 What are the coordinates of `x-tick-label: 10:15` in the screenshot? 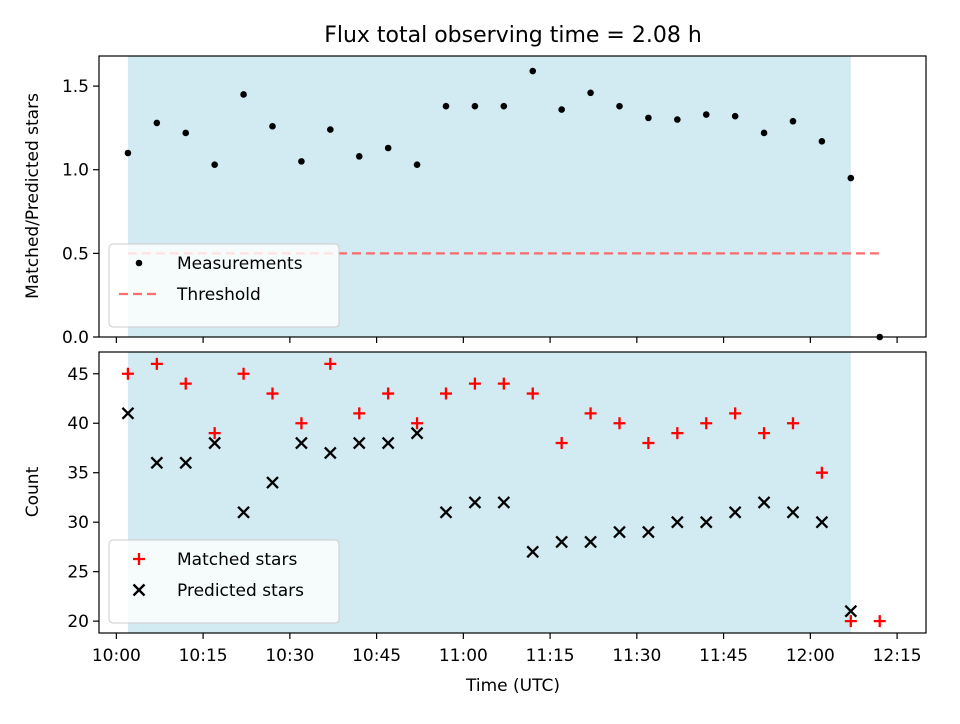 It's located at (203, 656).